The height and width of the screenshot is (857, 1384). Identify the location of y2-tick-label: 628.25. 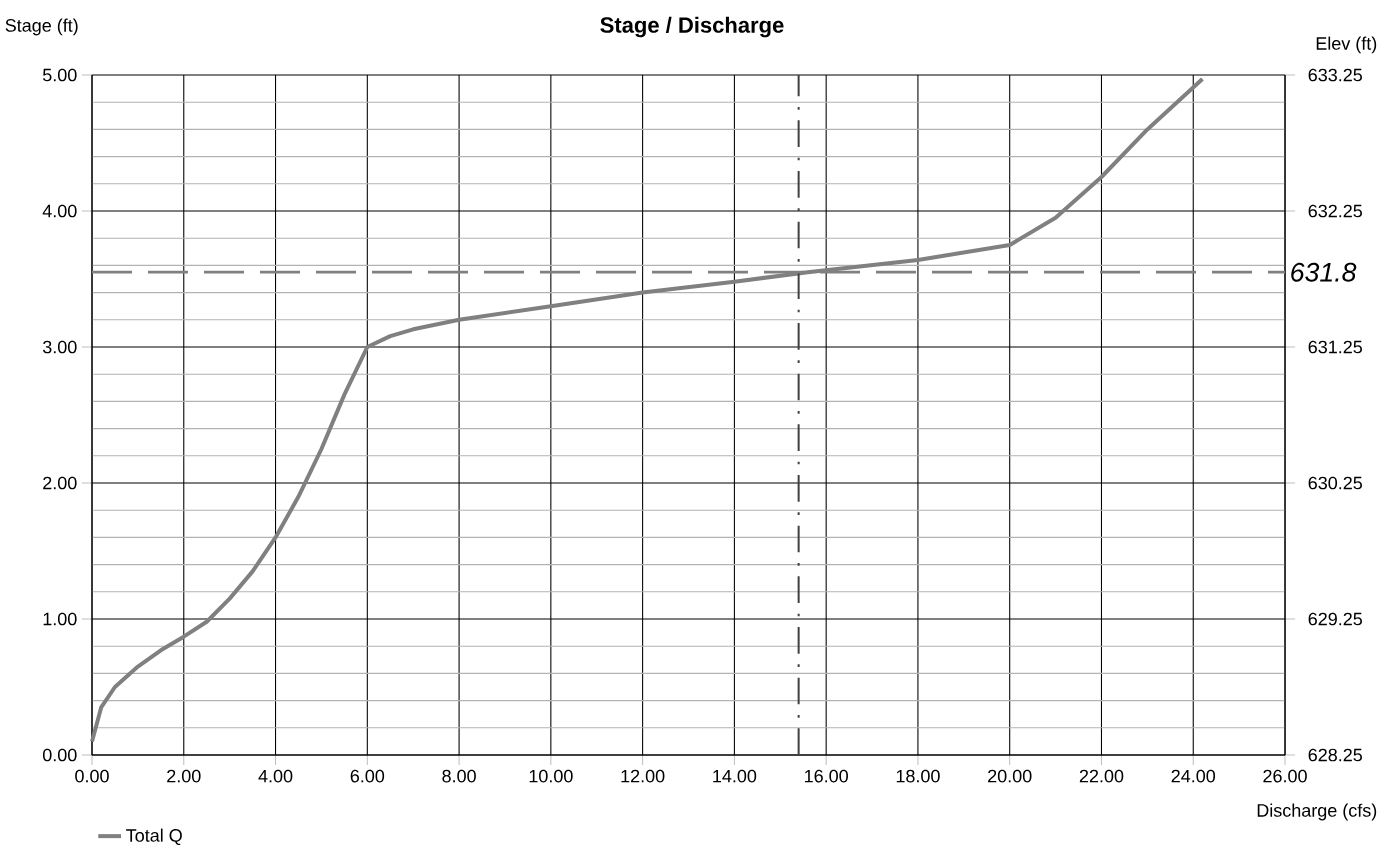
(1335, 755).